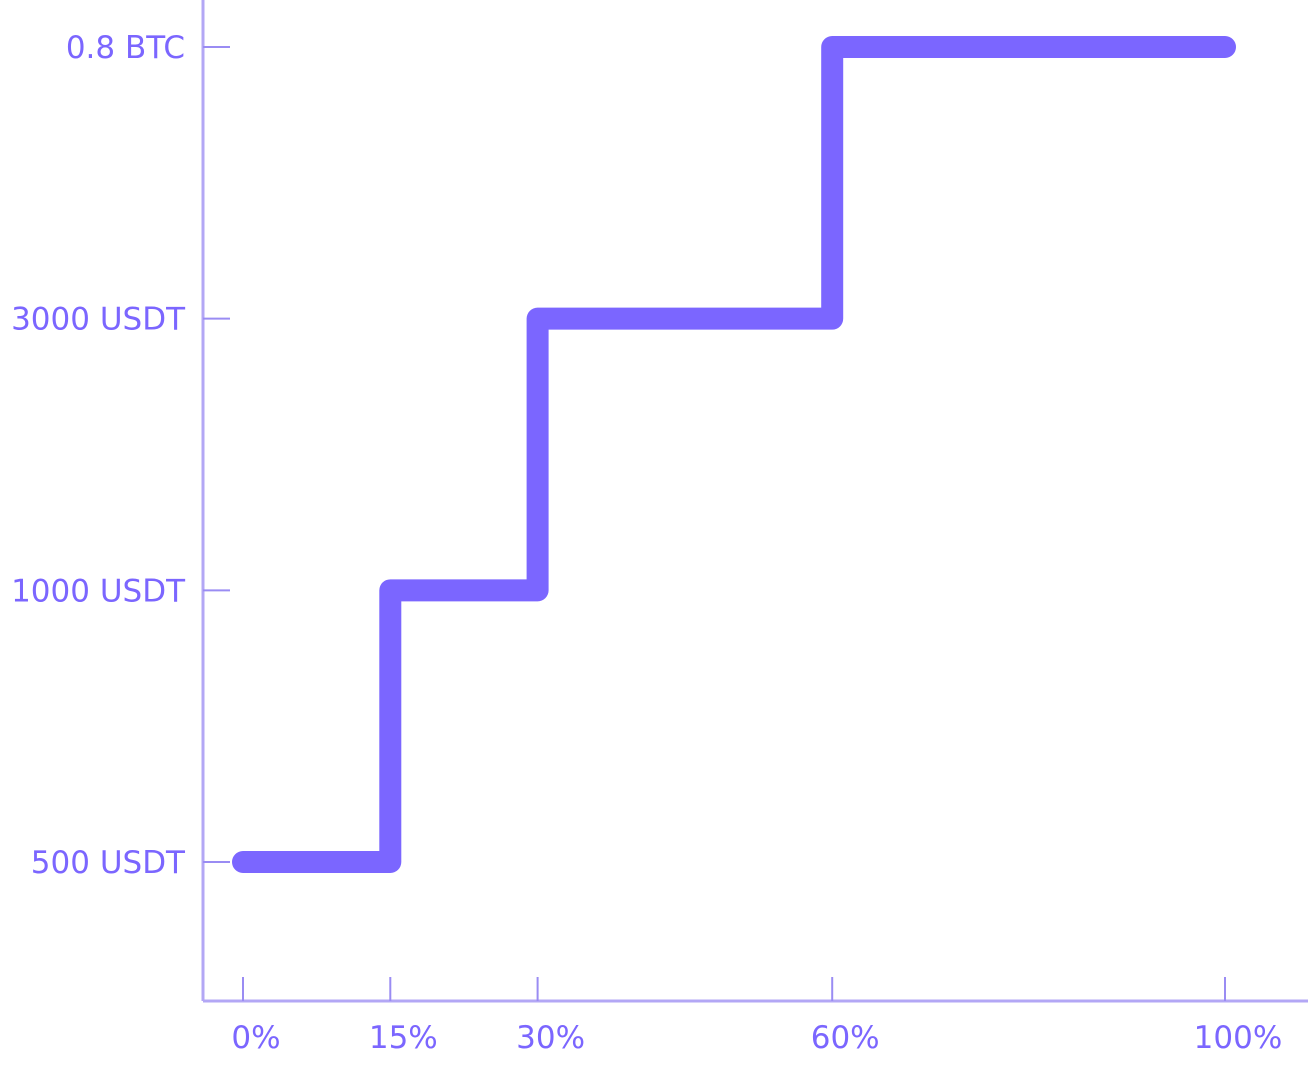 The width and height of the screenshot is (1310, 1066). What do you see at coordinates (98, 320) in the screenshot?
I see `y-tick-label: 3000 USDT` at bounding box center [98, 320].